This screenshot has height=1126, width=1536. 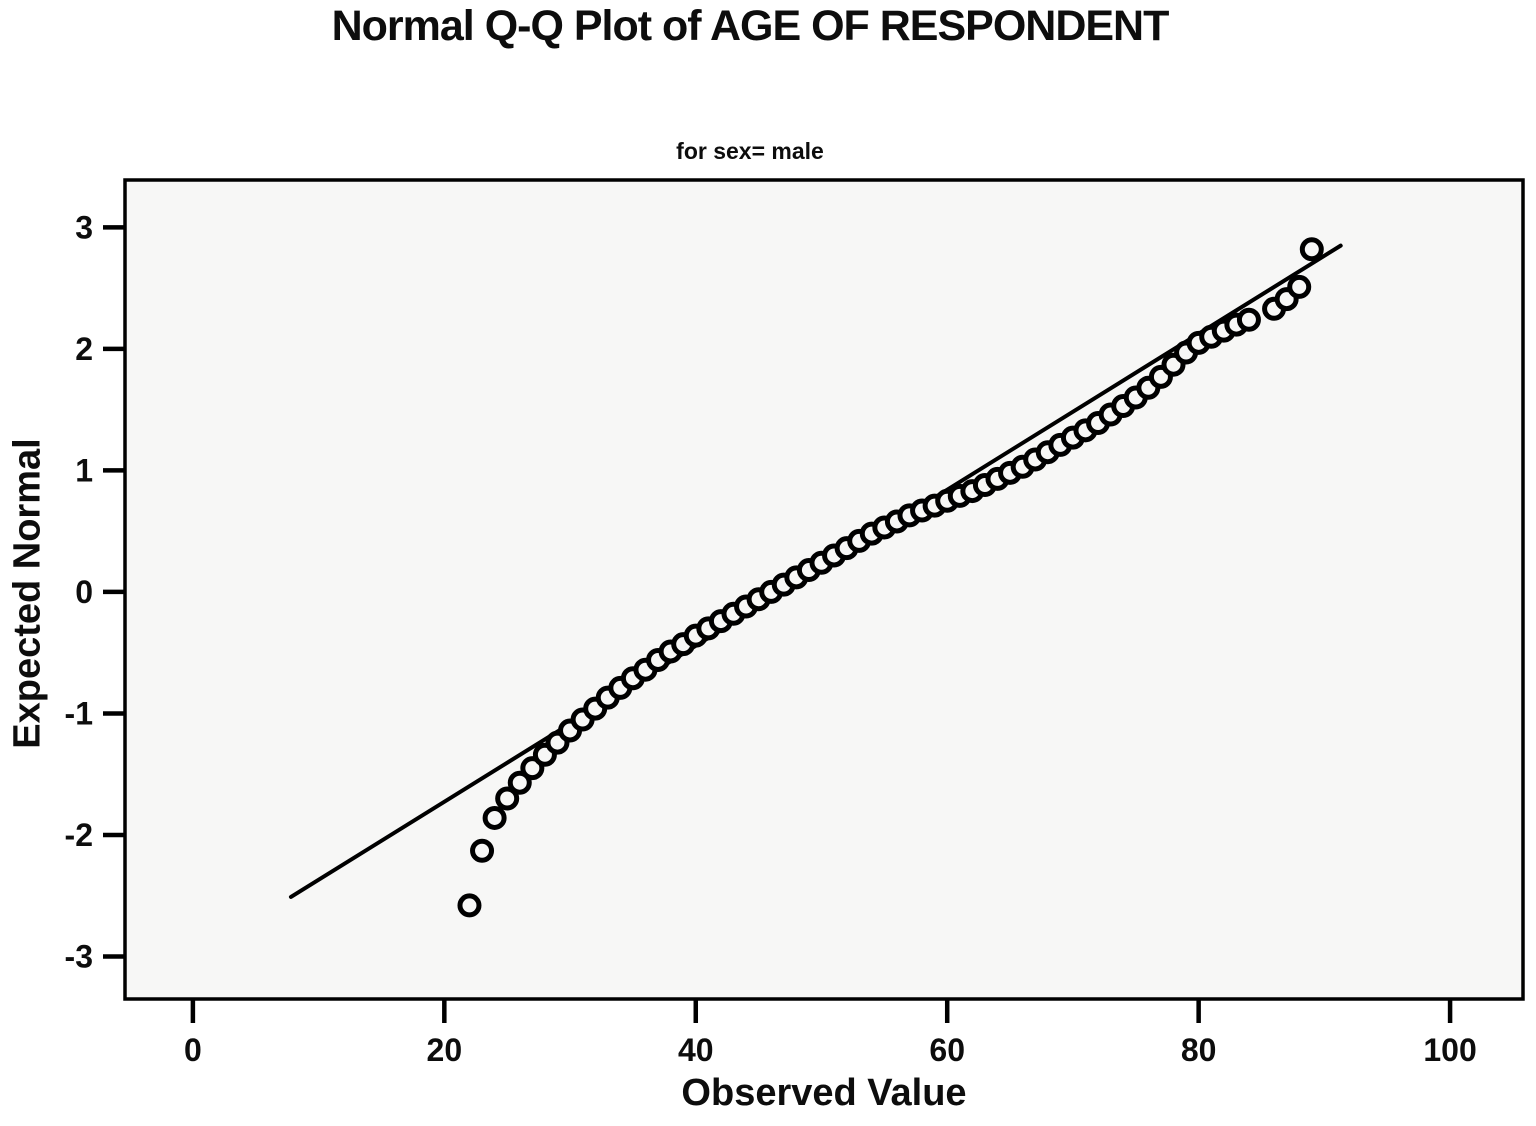 What do you see at coordinates (79, 835) in the screenshot?
I see `y-tick-label: -2` at bounding box center [79, 835].